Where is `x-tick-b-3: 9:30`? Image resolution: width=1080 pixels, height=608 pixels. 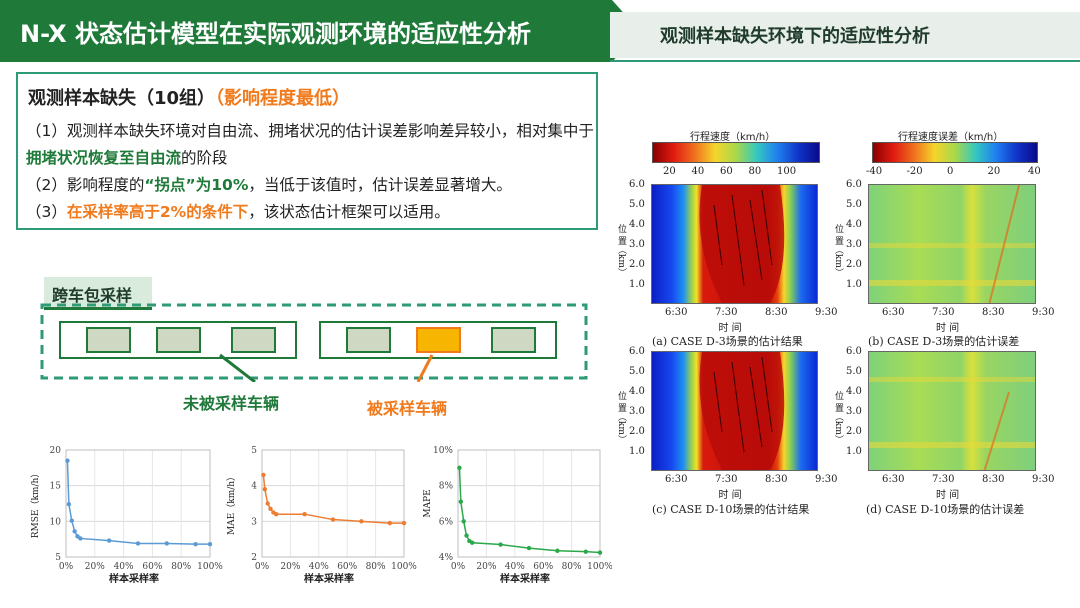
x-tick-b-3: 9:30 is located at coordinates (1043, 312).